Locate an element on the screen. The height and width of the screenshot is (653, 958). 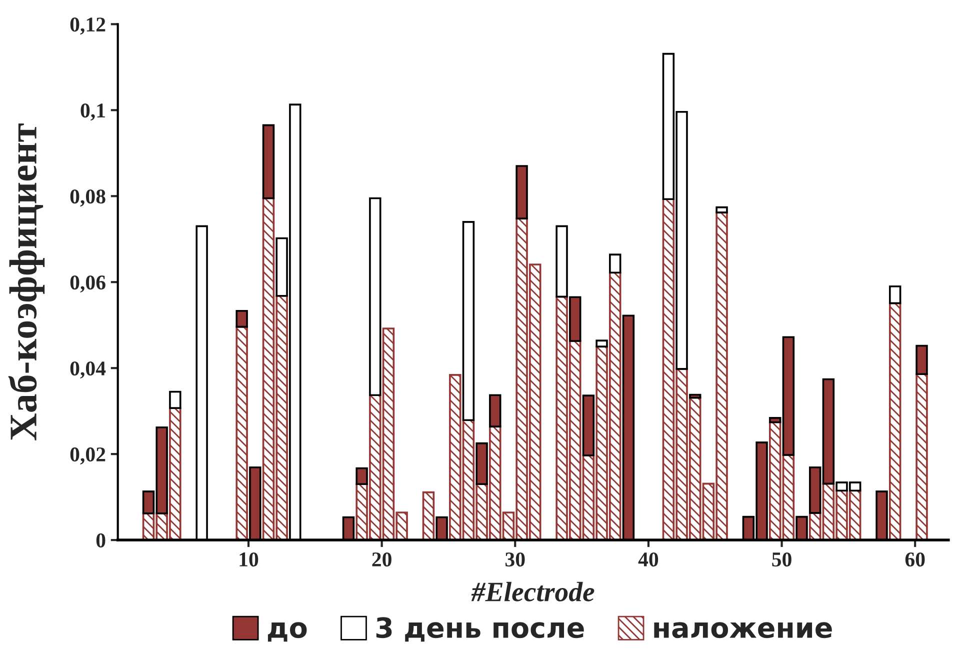
x-tick-label: 50 is located at coordinates (782, 559).